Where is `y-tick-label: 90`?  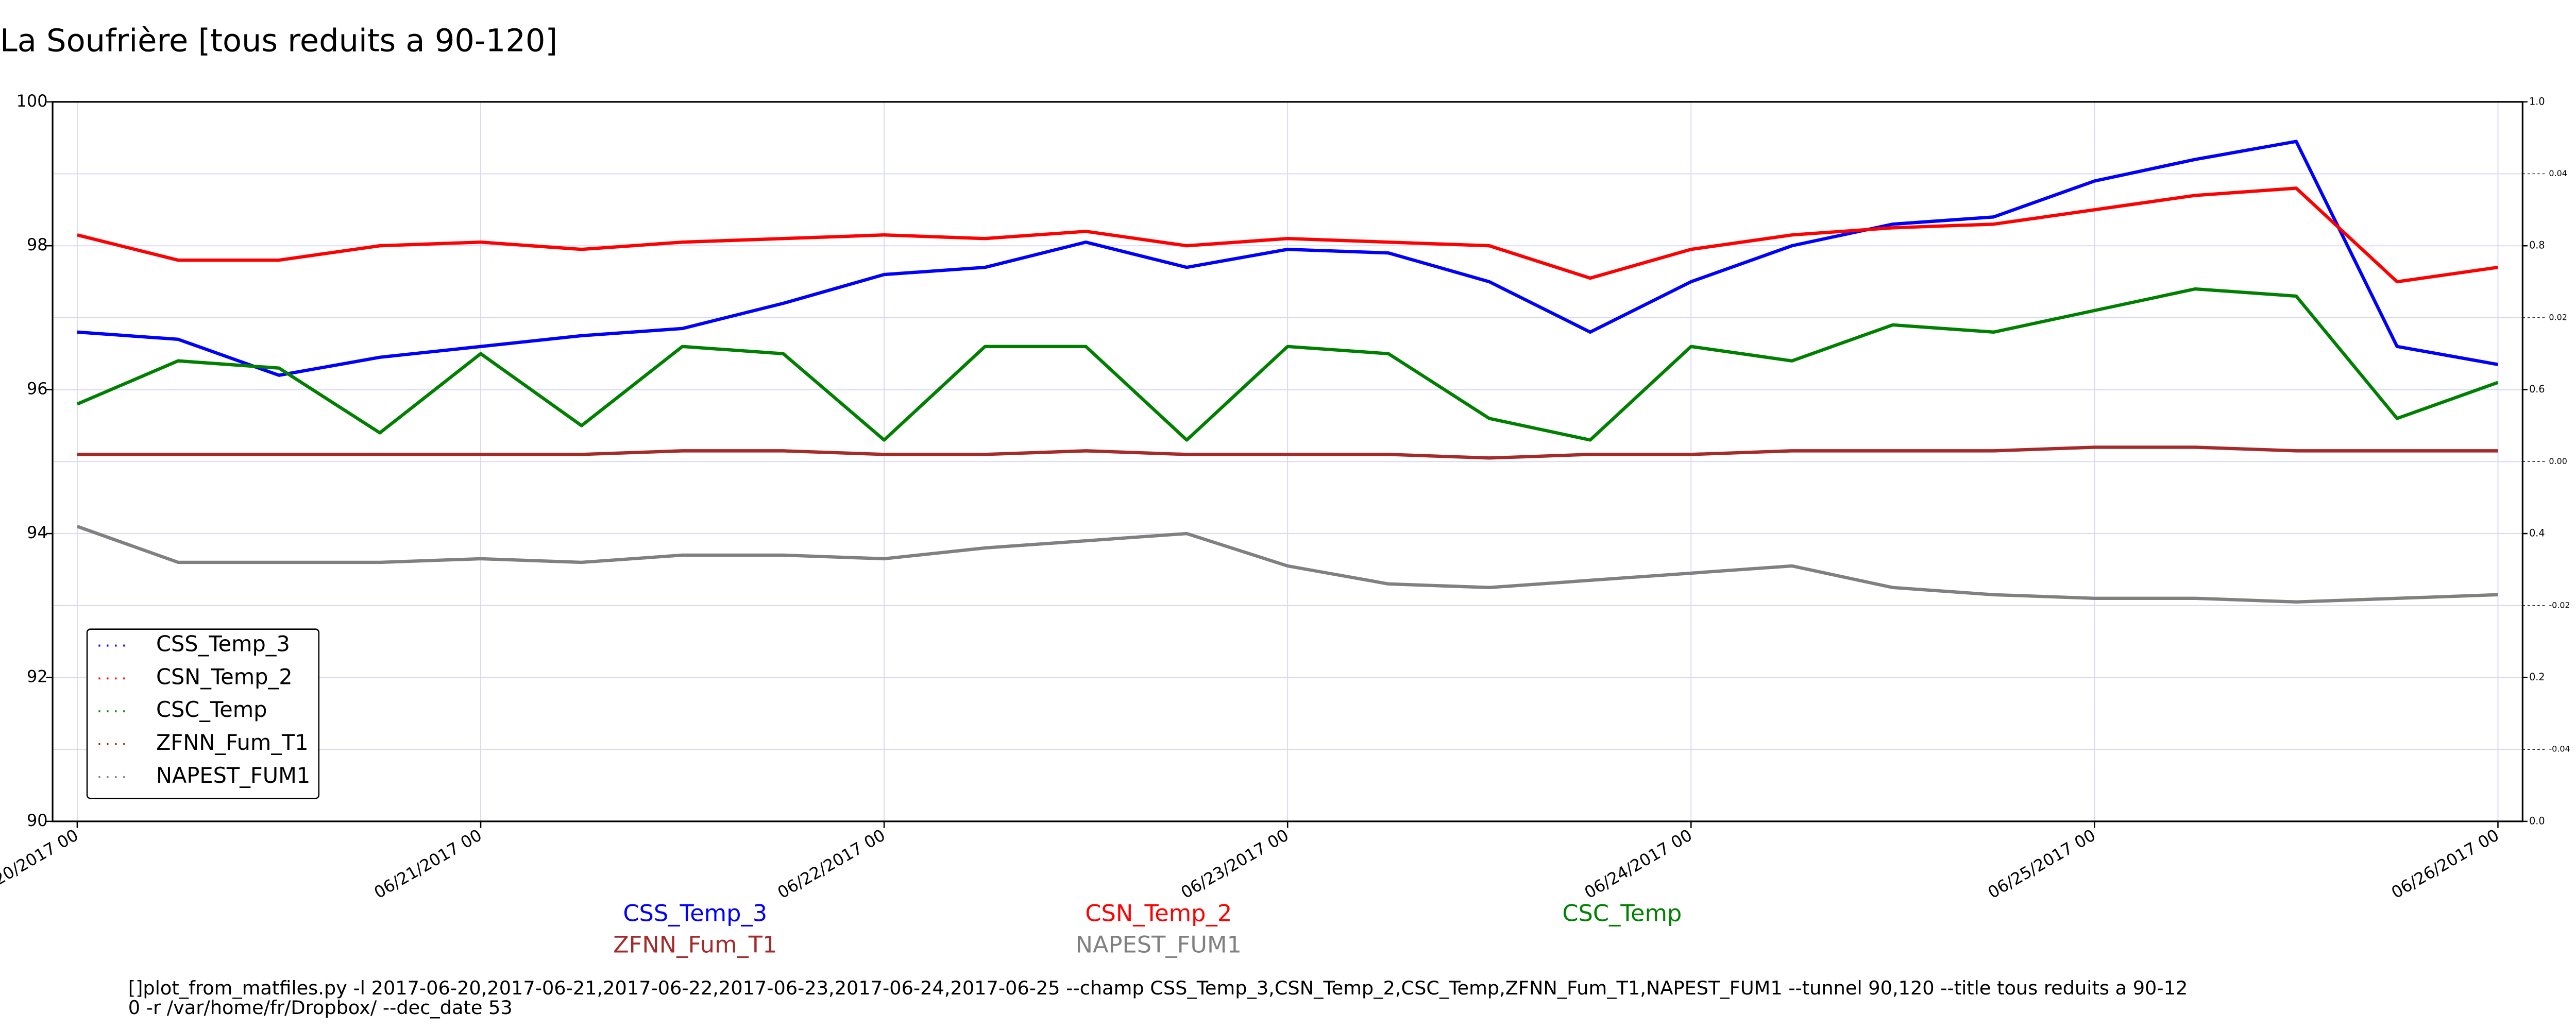
y-tick-label: 90 is located at coordinates (37, 820).